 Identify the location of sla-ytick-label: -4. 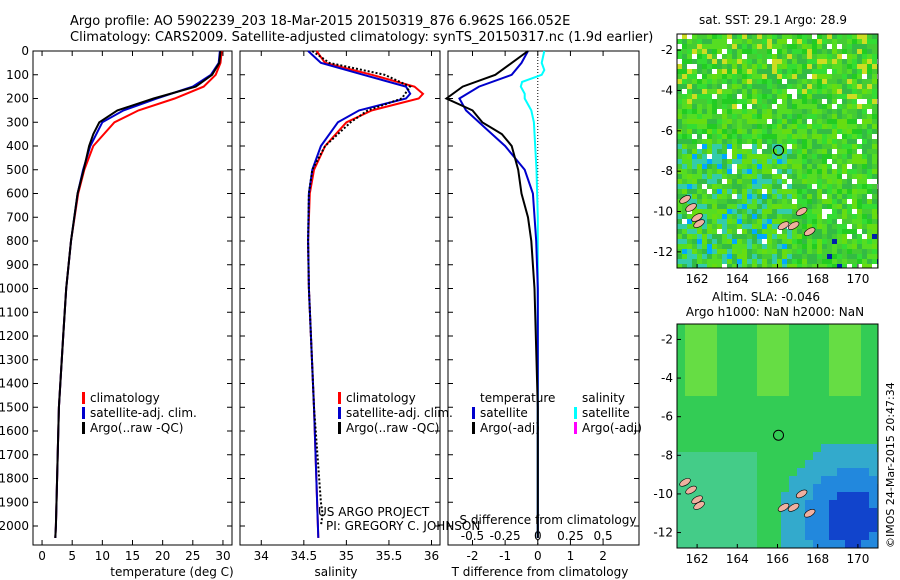
(667, 378).